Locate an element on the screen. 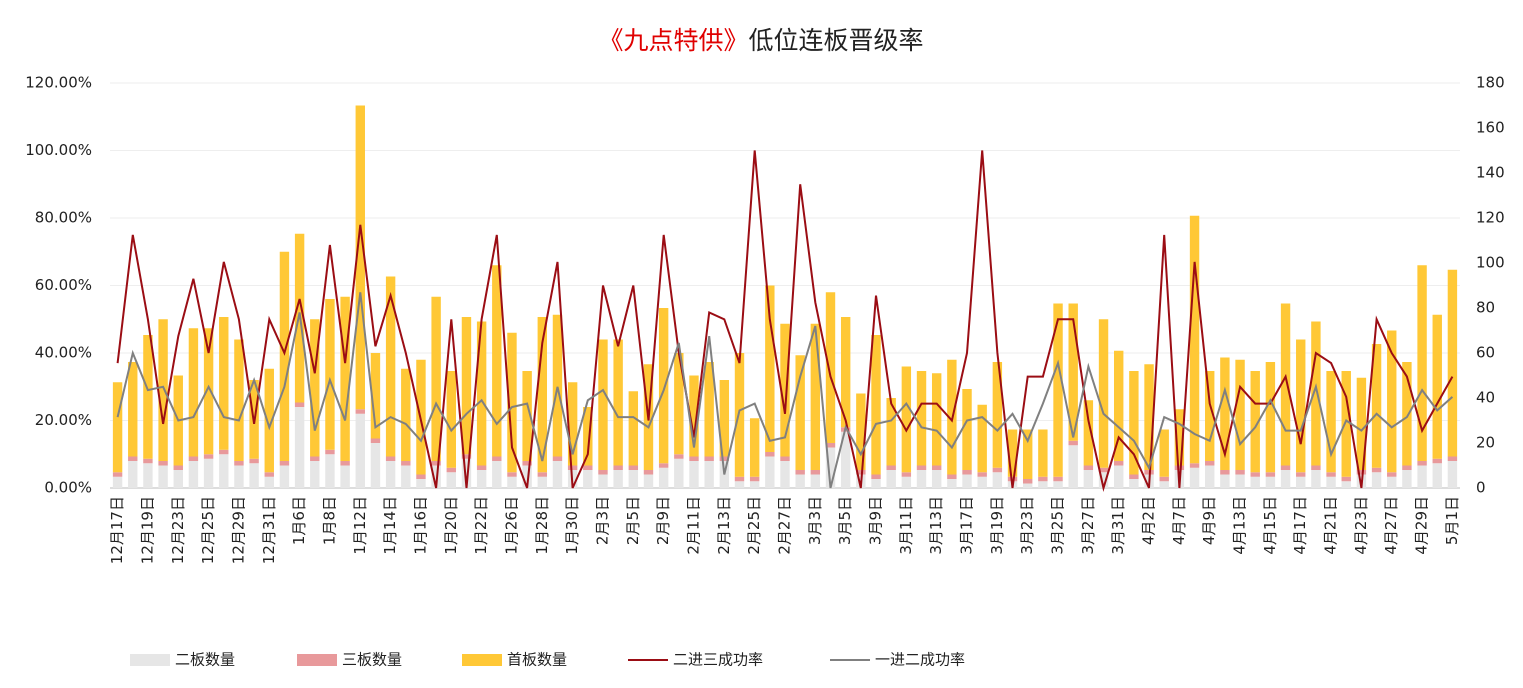 Image resolution: width=1523 pixels, height=688 pixels. x-tick-label: 4月29日 is located at coordinates (1422, 525).